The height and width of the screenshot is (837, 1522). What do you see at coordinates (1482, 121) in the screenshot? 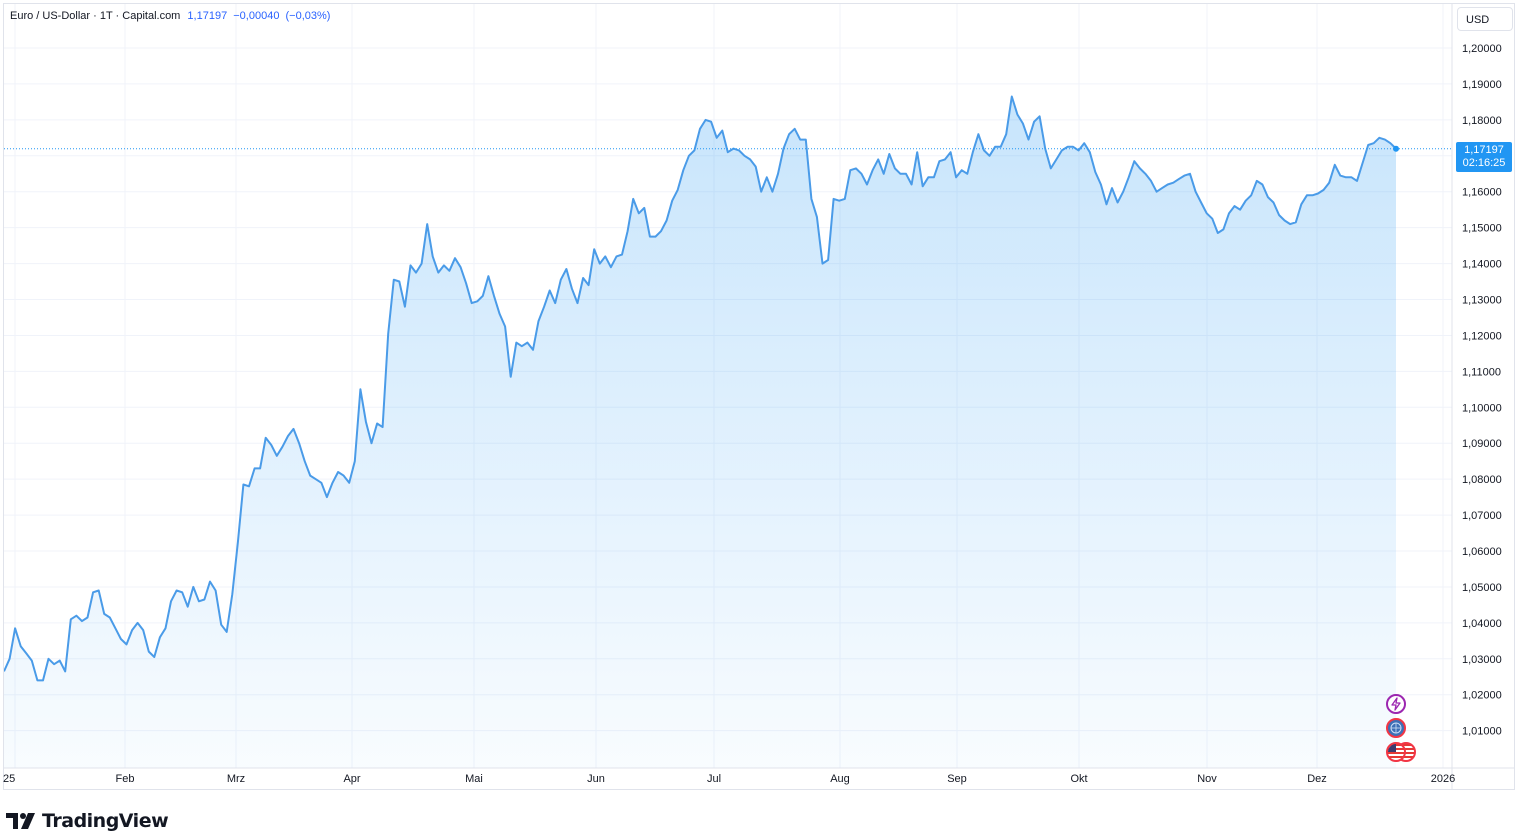
I see `y-tick-label: 1,18000` at bounding box center [1482, 121].